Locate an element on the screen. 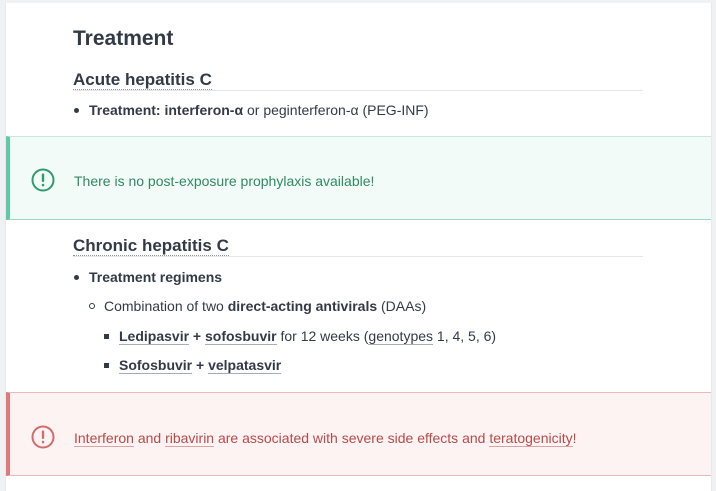 This screenshot has width=716, height=491. regimen-2-line: Sofosbuvir + velpatasvir is located at coordinates (200, 365).